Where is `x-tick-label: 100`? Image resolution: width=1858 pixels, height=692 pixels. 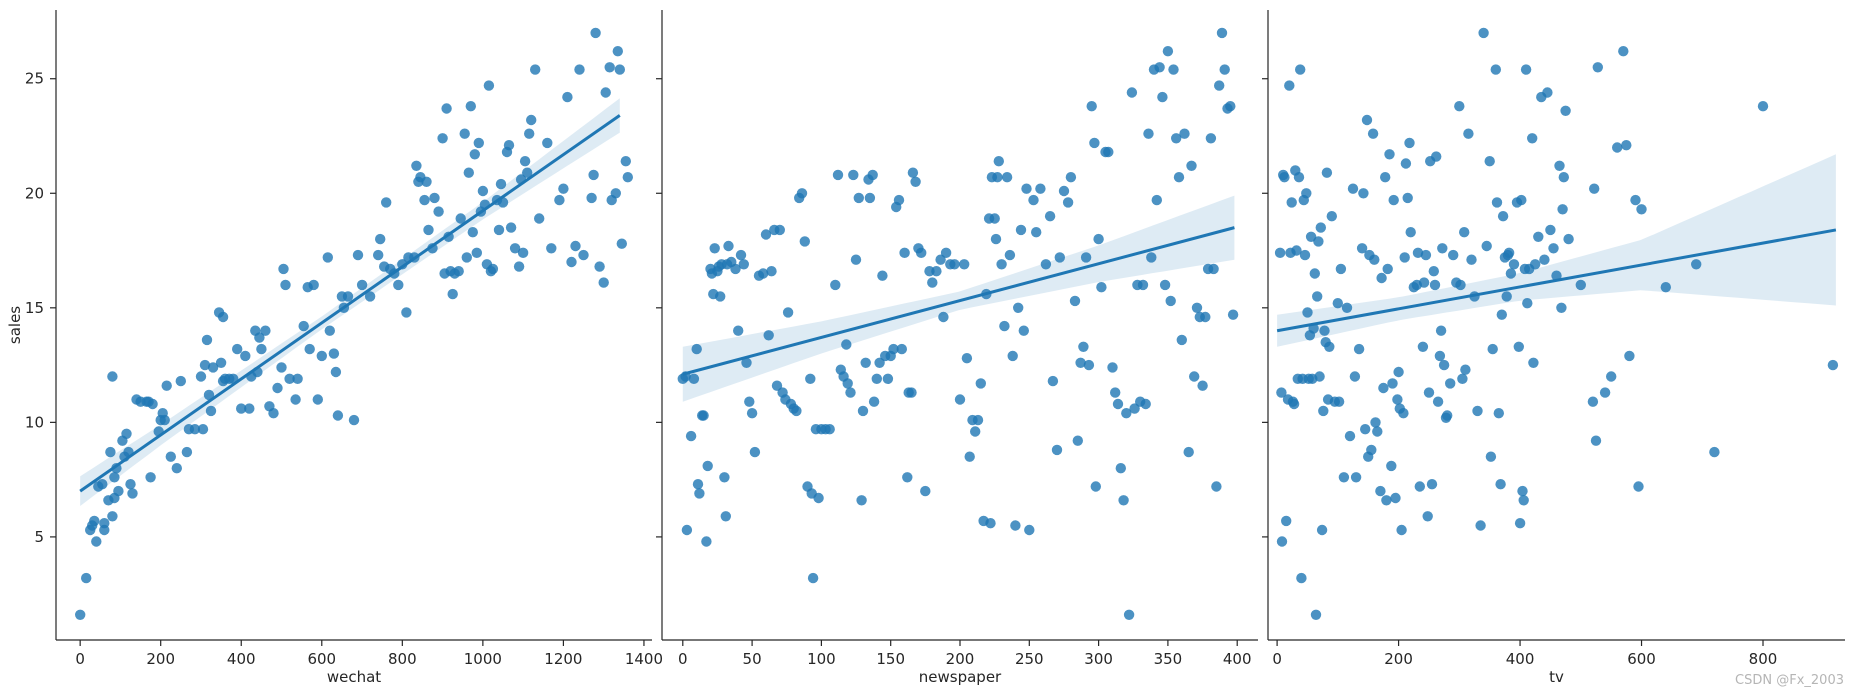
x-tick-label: 100 is located at coordinates (821, 659).